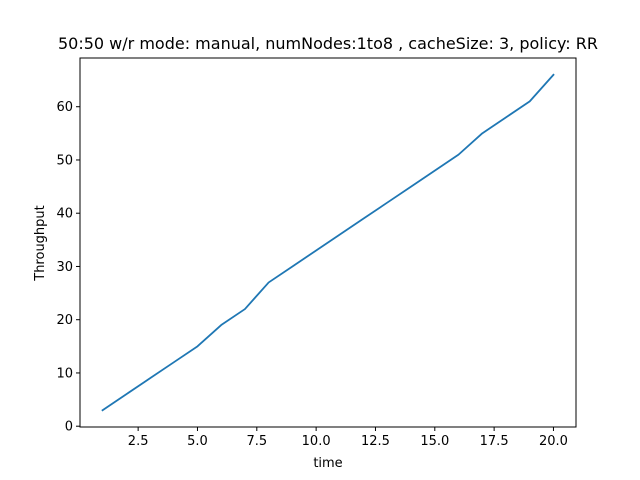 Image resolution: width=640 pixels, height=480 pixels. What do you see at coordinates (434, 441) in the screenshot?
I see `x-tick-label: 15.0` at bounding box center [434, 441].